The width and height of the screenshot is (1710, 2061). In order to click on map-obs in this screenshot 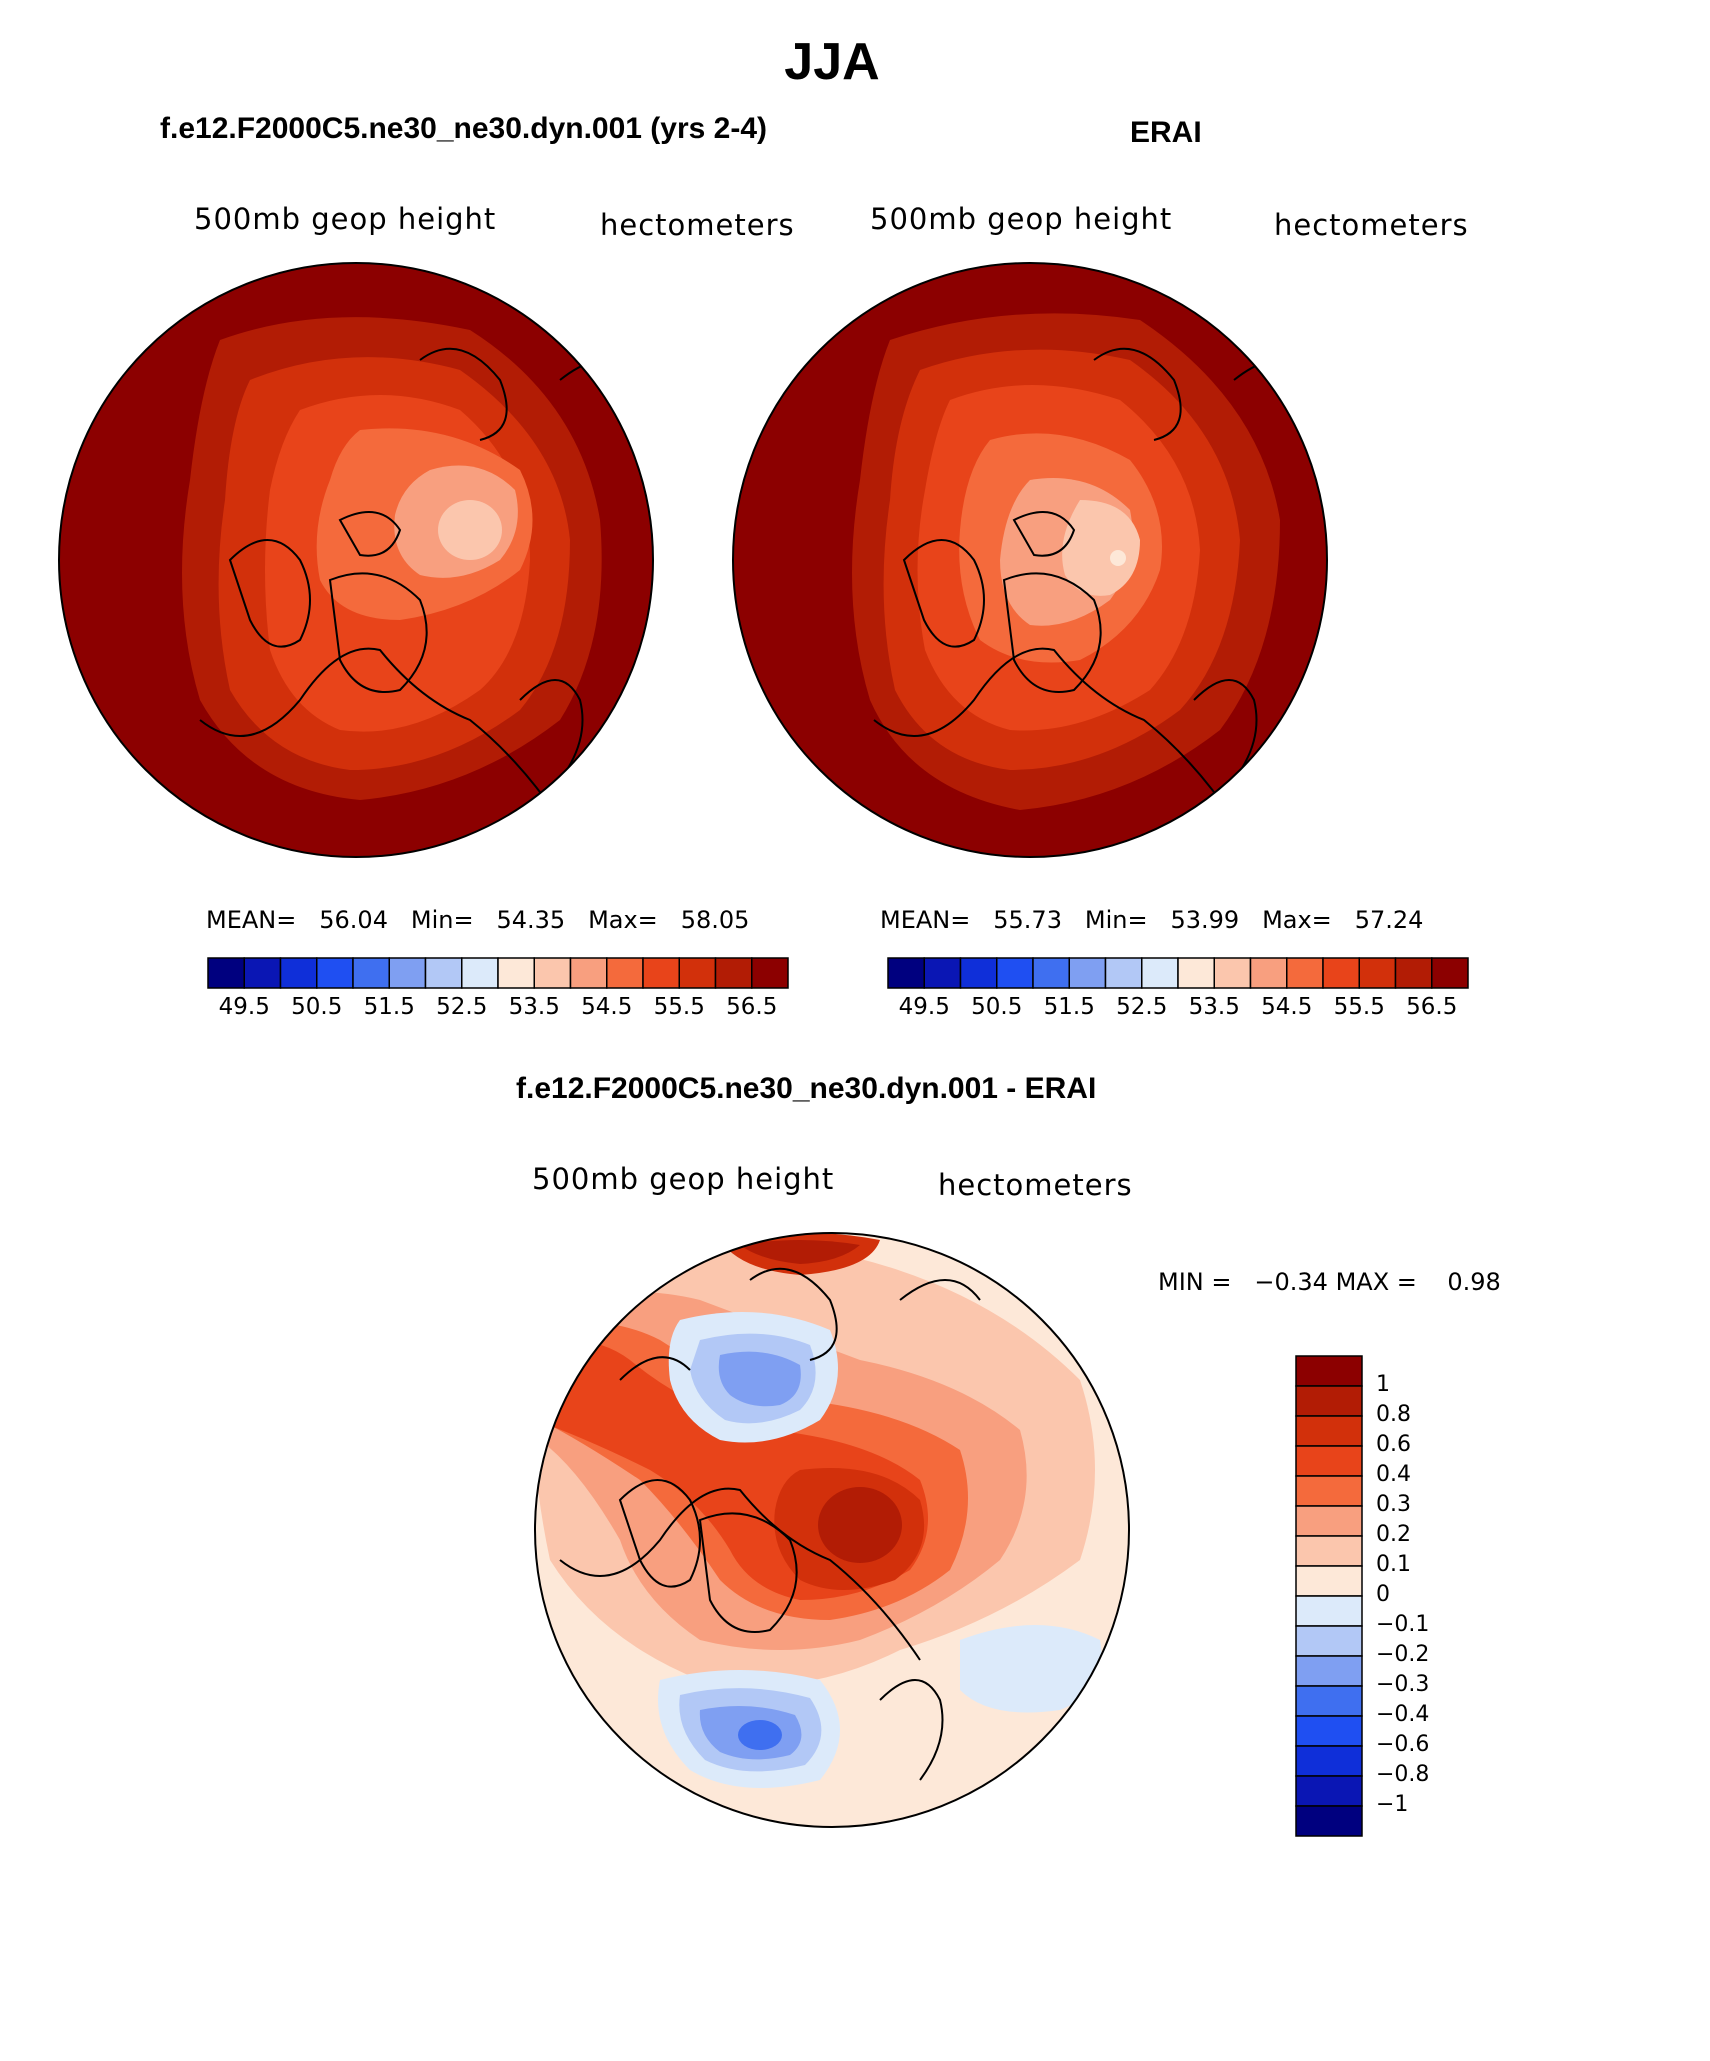, I will do `click(1030, 560)`.